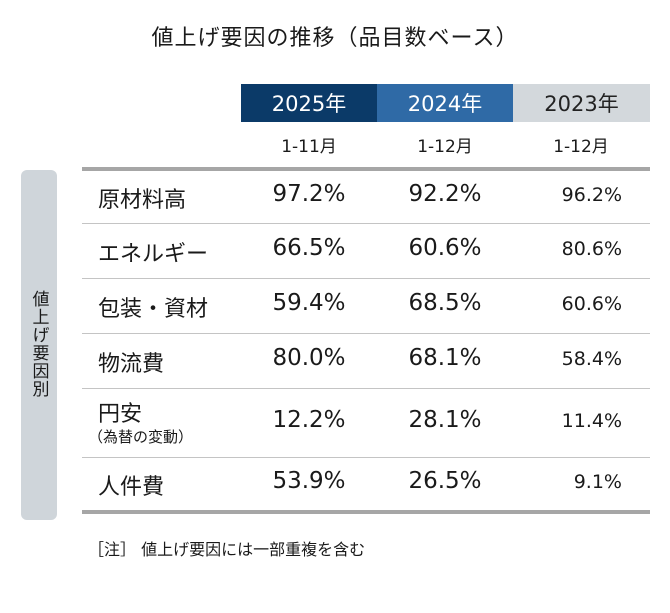  I want to click on cell-value: 26.5%, so click(445, 480).